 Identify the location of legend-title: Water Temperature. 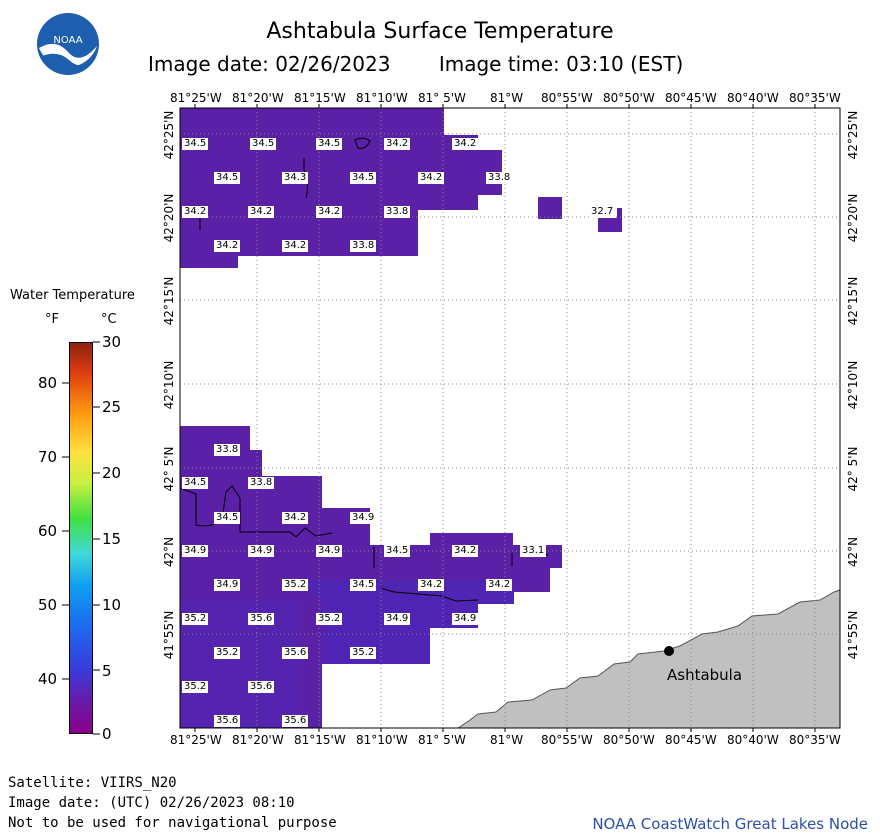
(72, 295).